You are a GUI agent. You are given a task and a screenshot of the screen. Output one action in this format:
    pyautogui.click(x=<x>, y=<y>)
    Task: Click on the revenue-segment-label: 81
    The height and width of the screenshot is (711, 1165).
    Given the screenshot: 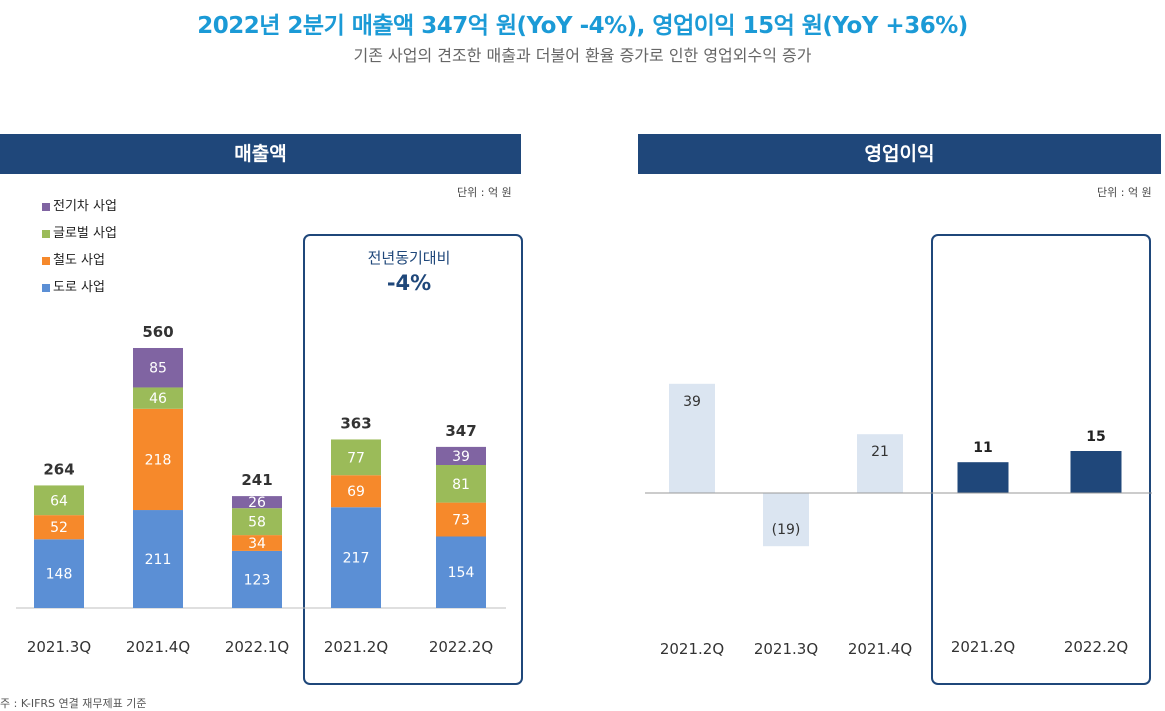 What is the action you would take?
    pyautogui.click(x=461, y=485)
    